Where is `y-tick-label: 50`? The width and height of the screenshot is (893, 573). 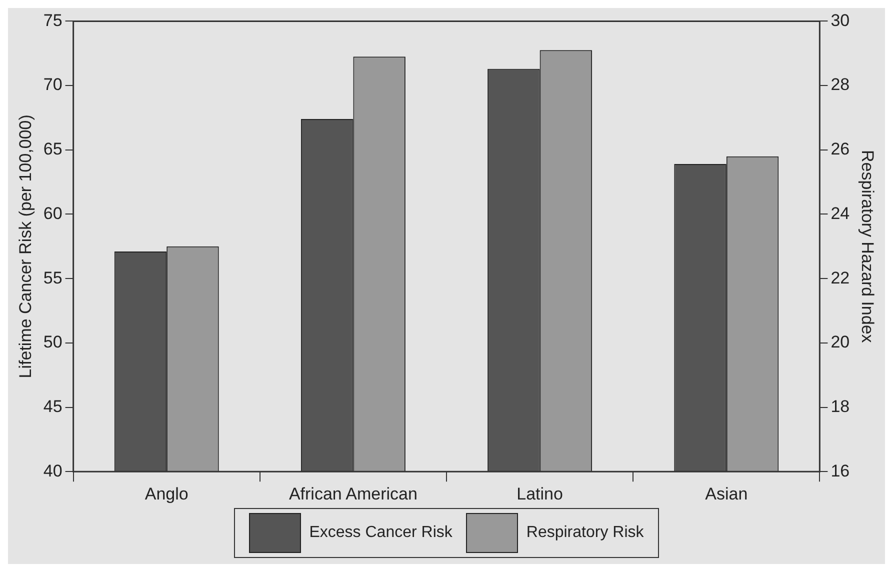
y-tick-label: 50 is located at coordinates (52, 342).